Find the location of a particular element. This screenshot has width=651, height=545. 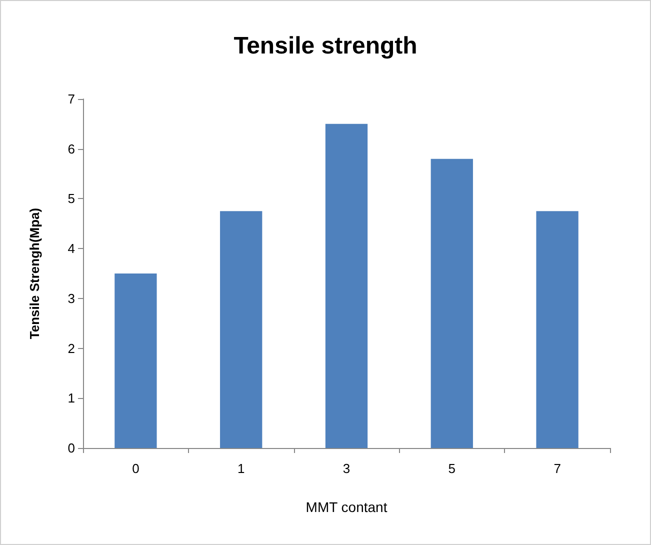

x-tick-label: 5 is located at coordinates (452, 468).